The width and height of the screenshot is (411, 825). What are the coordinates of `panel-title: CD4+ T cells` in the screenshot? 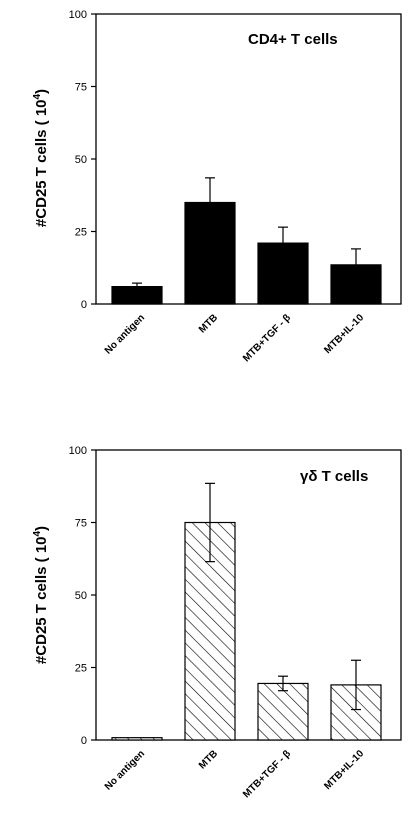 It's located at (293, 39).